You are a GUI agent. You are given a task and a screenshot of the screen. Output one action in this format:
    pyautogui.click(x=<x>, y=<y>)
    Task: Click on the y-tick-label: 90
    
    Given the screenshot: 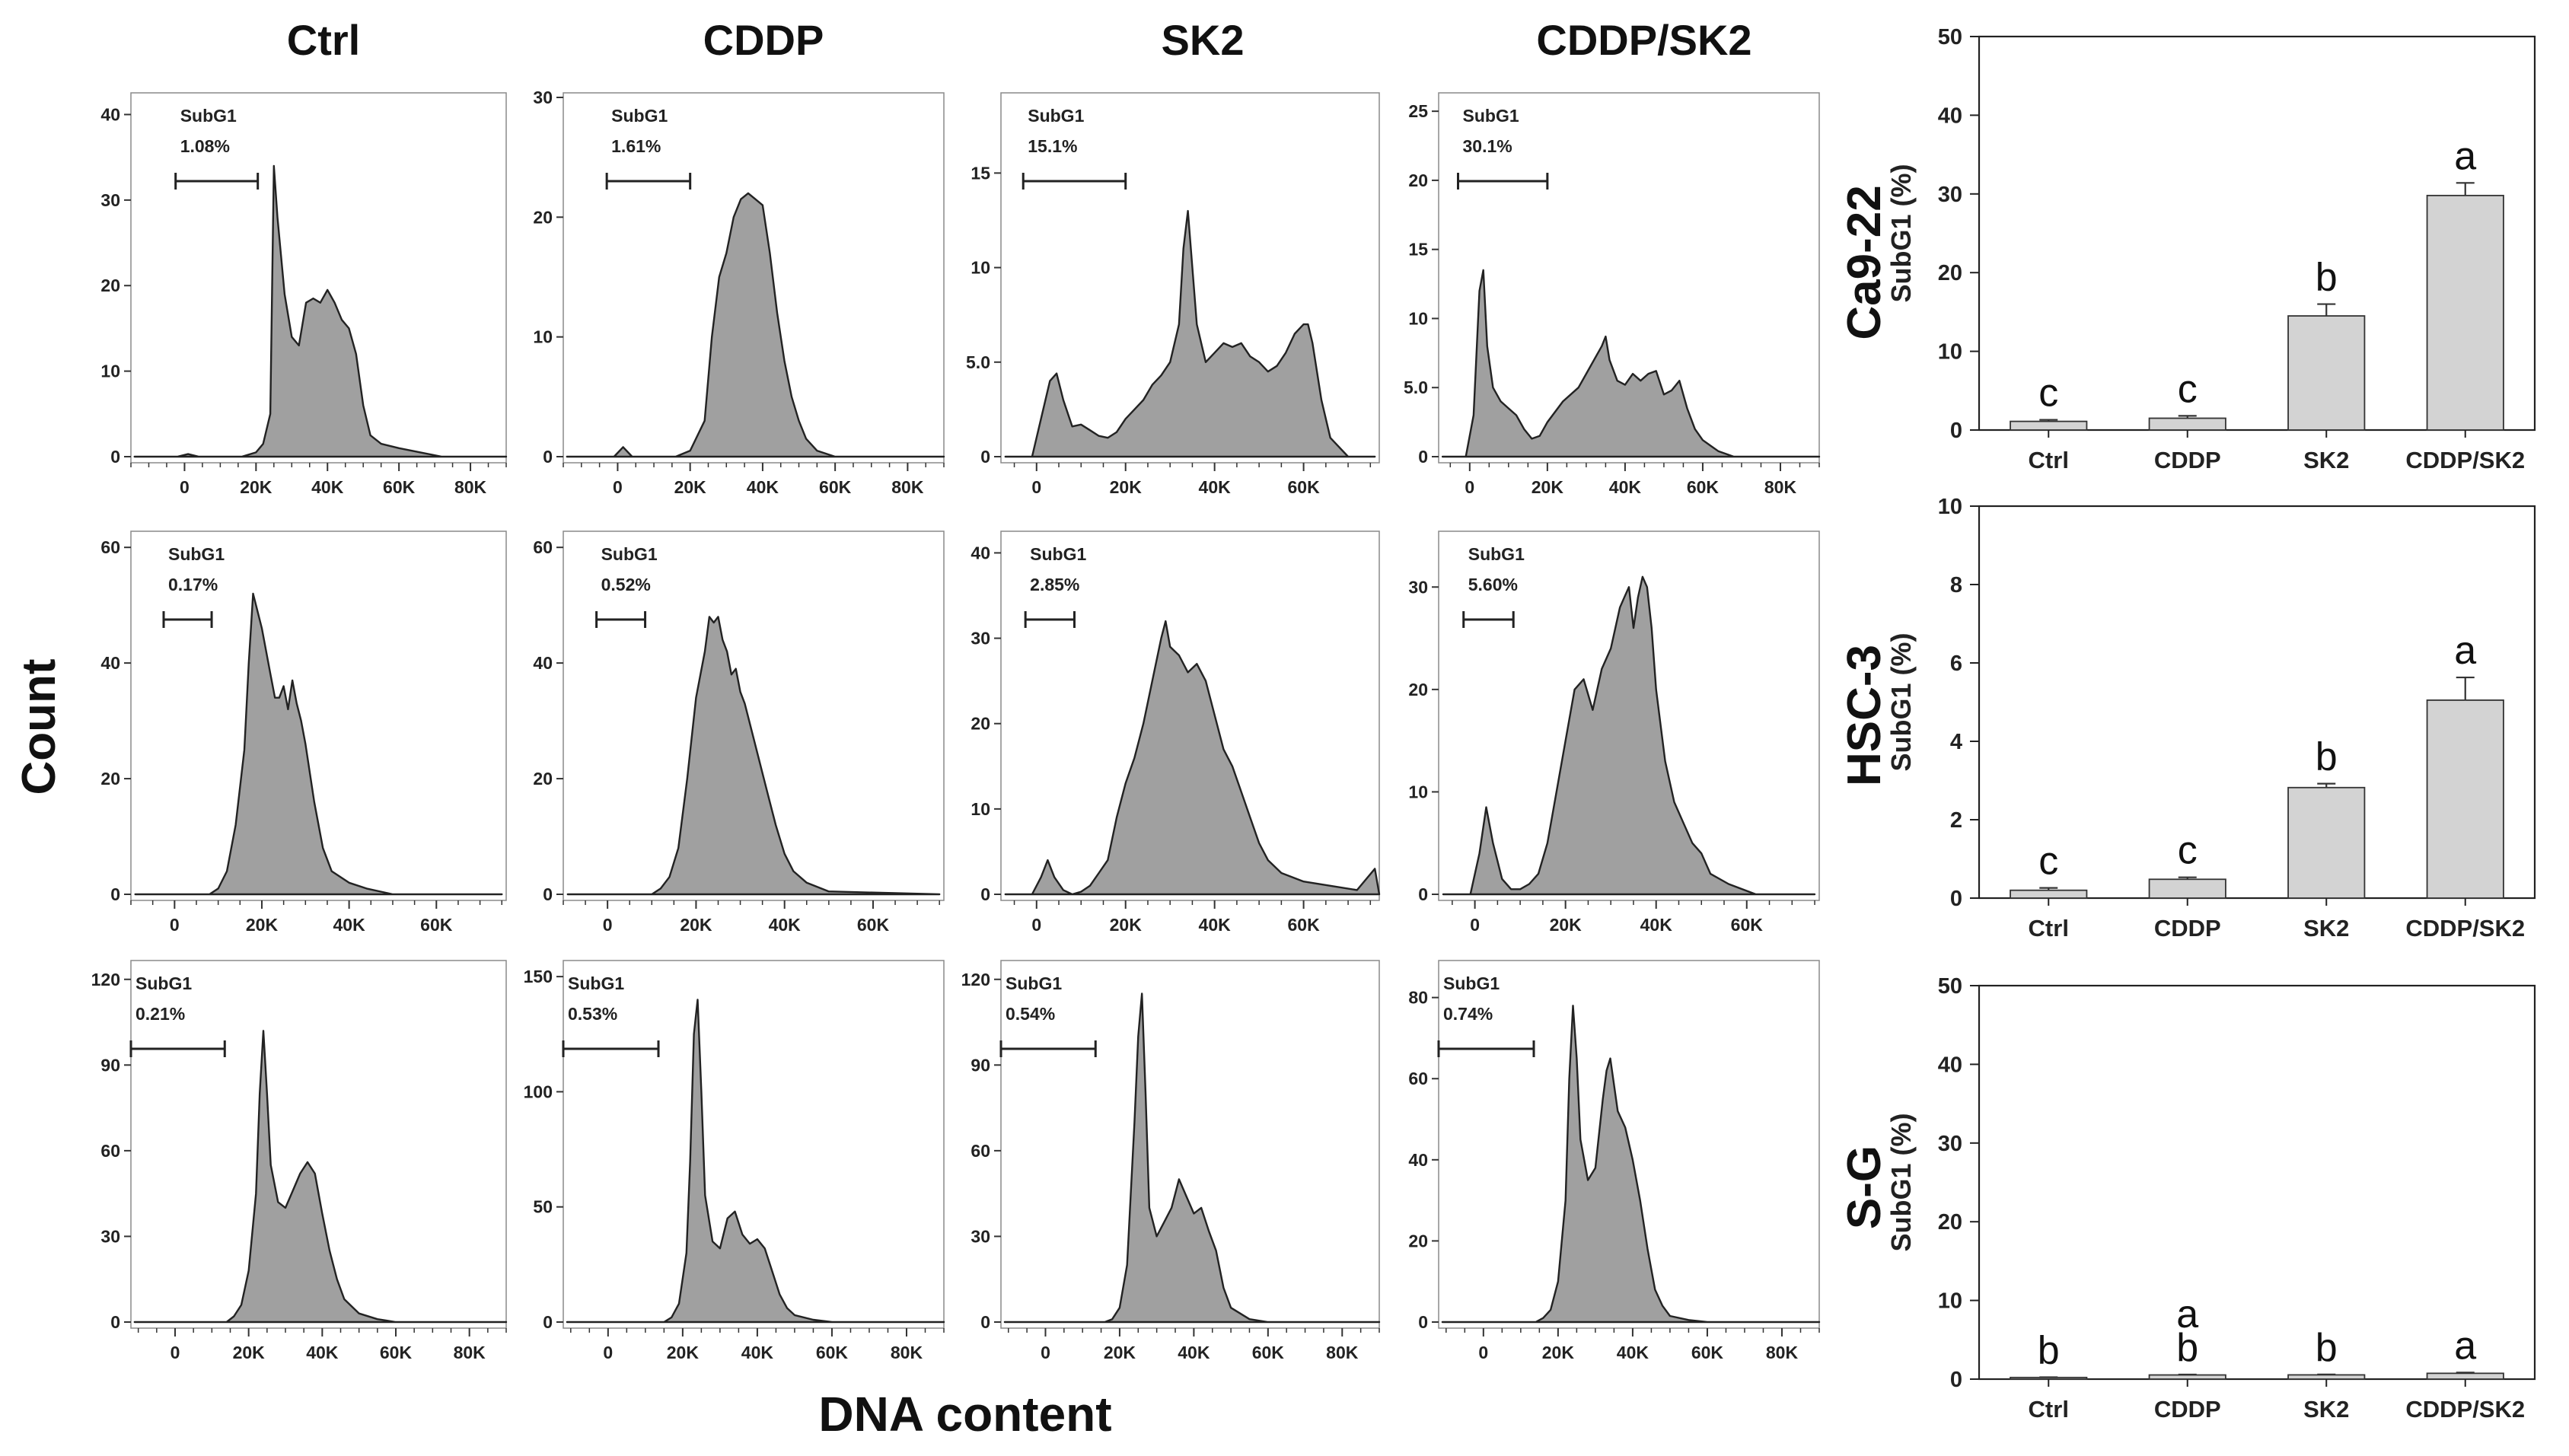 What is the action you would take?
    pyautogui.click(x=981, y=1065)
    